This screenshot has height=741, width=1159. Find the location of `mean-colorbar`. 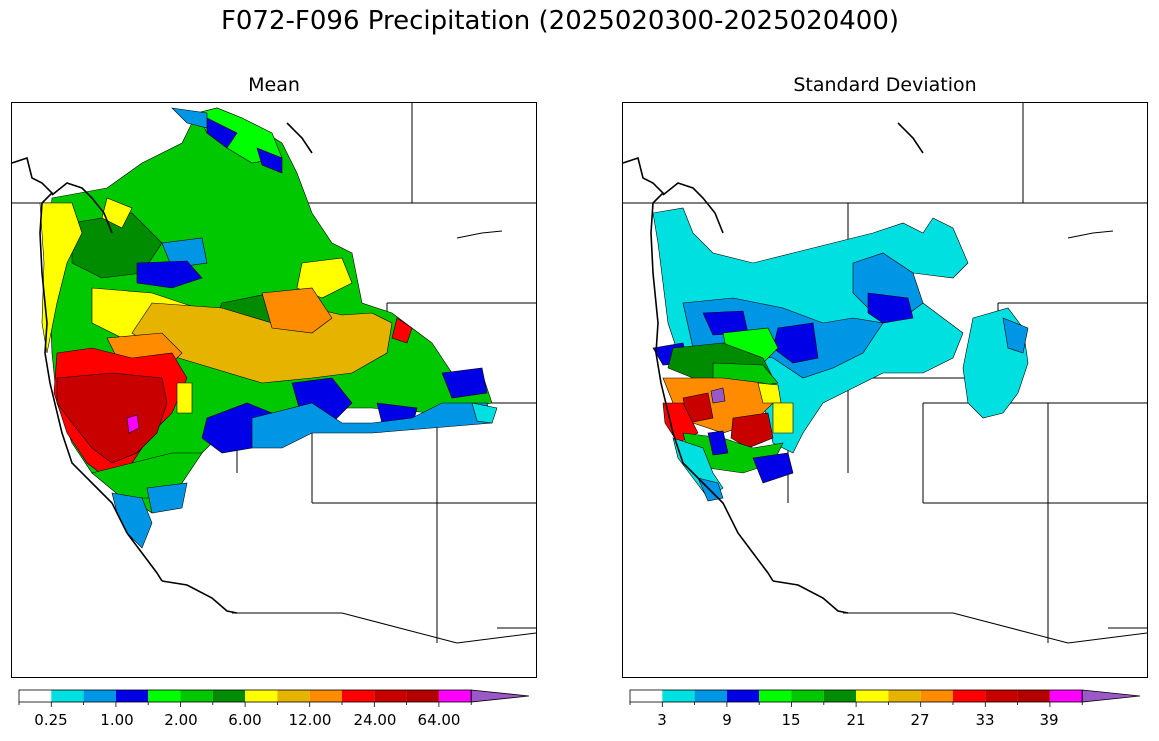

mean-colorbar is located at coordinates (274, 699).